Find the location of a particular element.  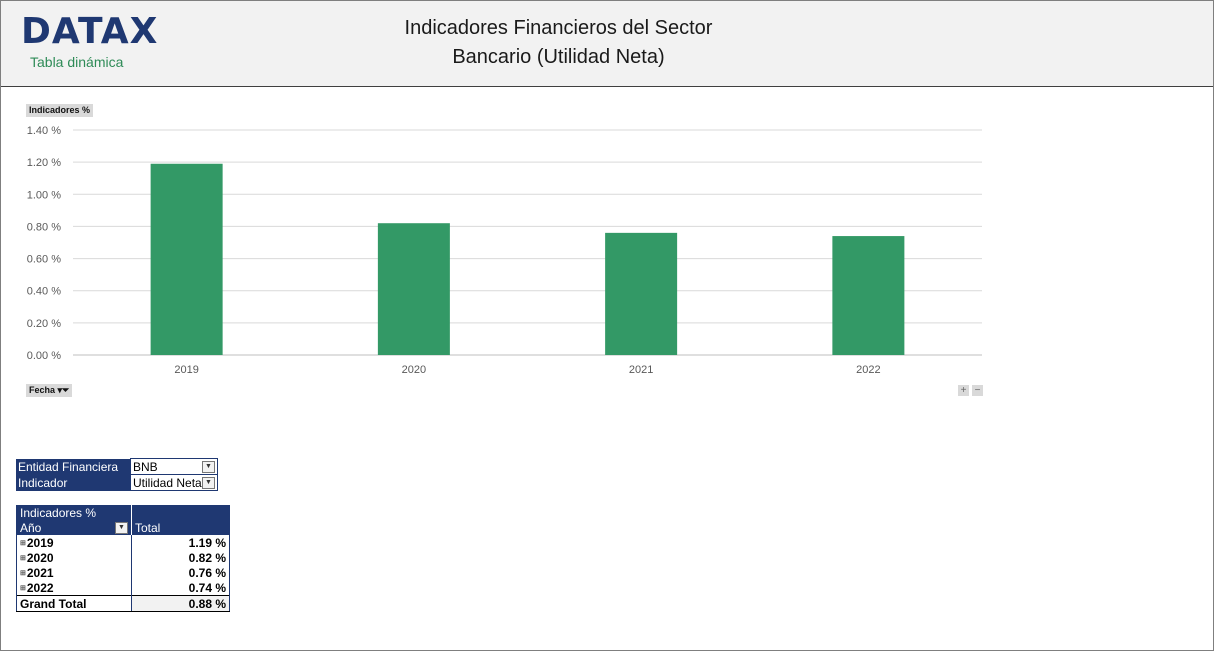

pivot-col-header: Total is located at coordinates (180, 527).